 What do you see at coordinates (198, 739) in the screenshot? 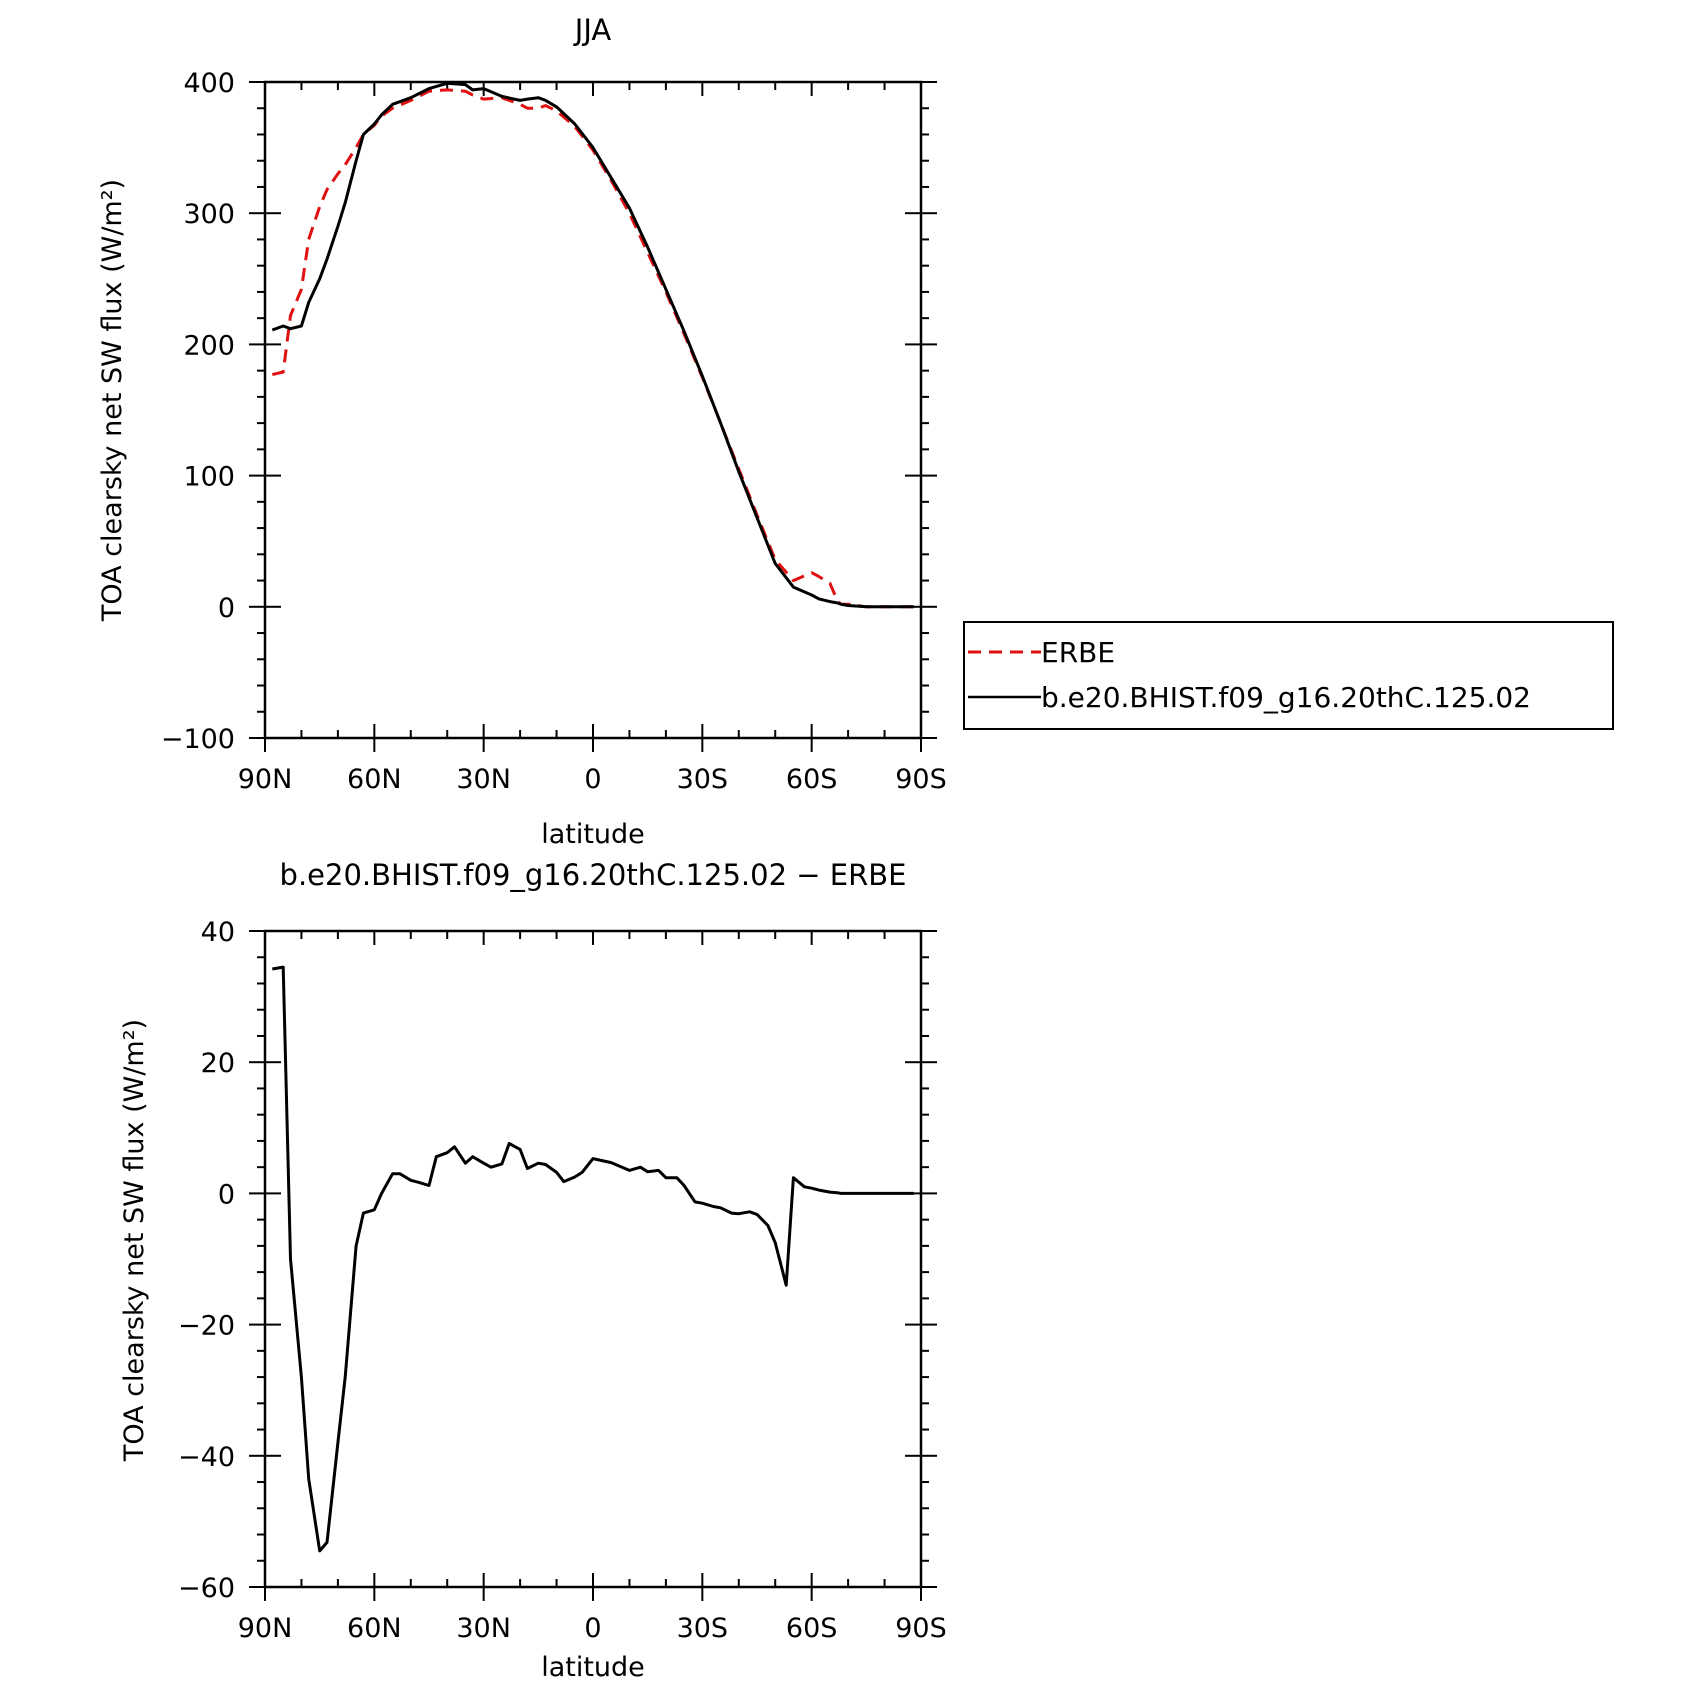
I see `top-y-tick-label: −100` at bounding box center [198, 739].